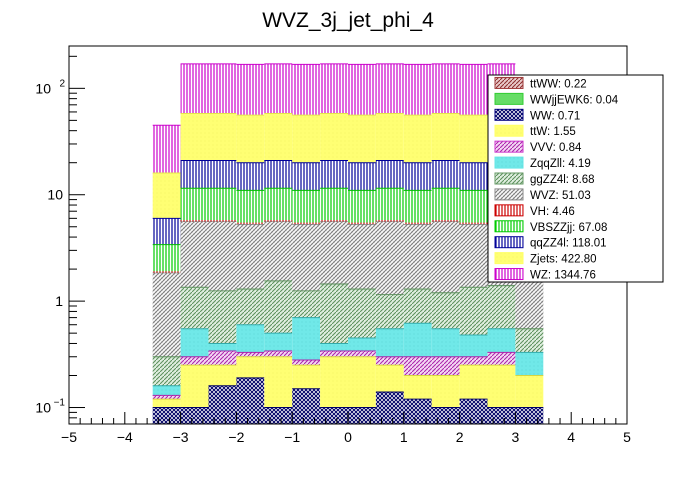  I want to click on x-tick-label: −3, so click(181, 437).